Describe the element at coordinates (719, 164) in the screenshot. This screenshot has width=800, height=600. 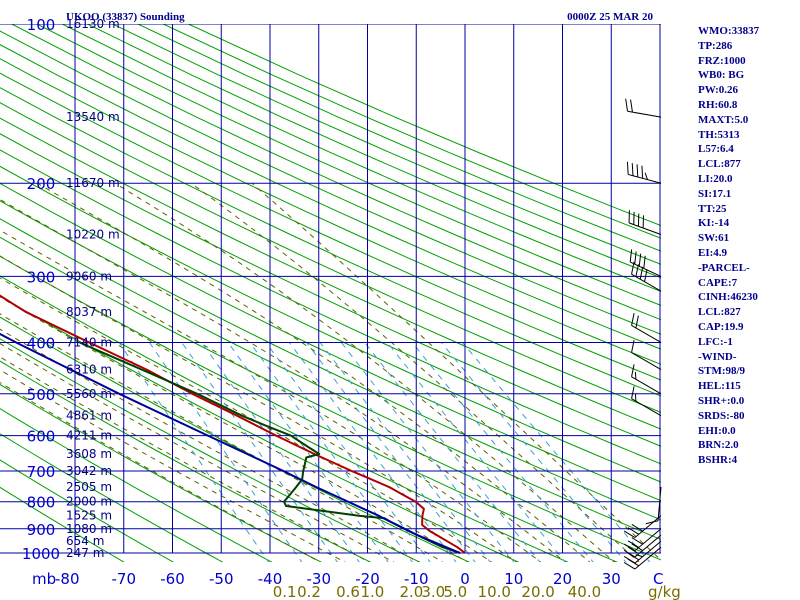
I see `index-value: LCL:877` at that location.